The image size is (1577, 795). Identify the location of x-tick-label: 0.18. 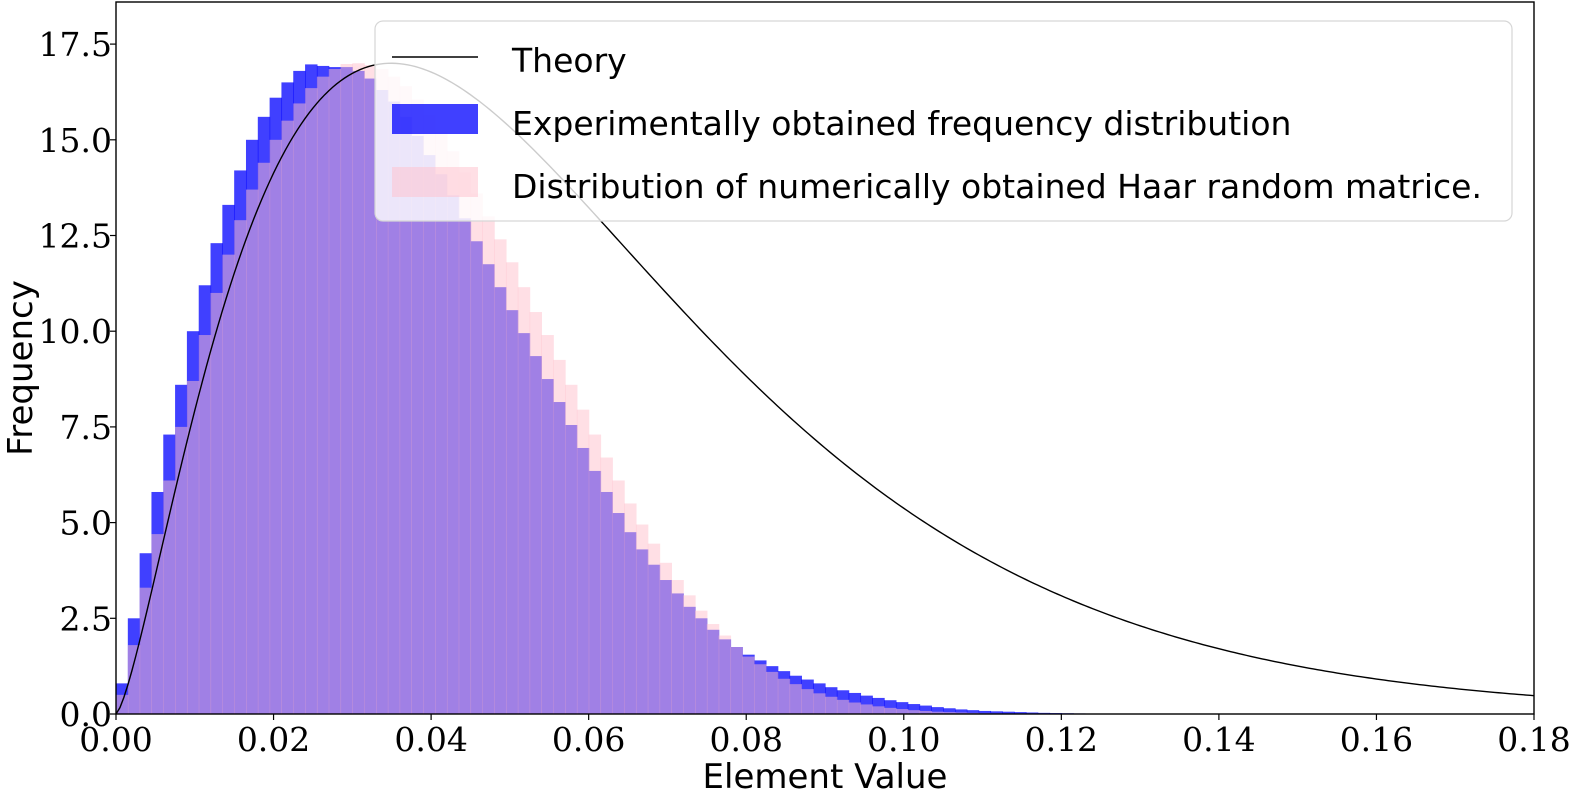
(1533, 739).